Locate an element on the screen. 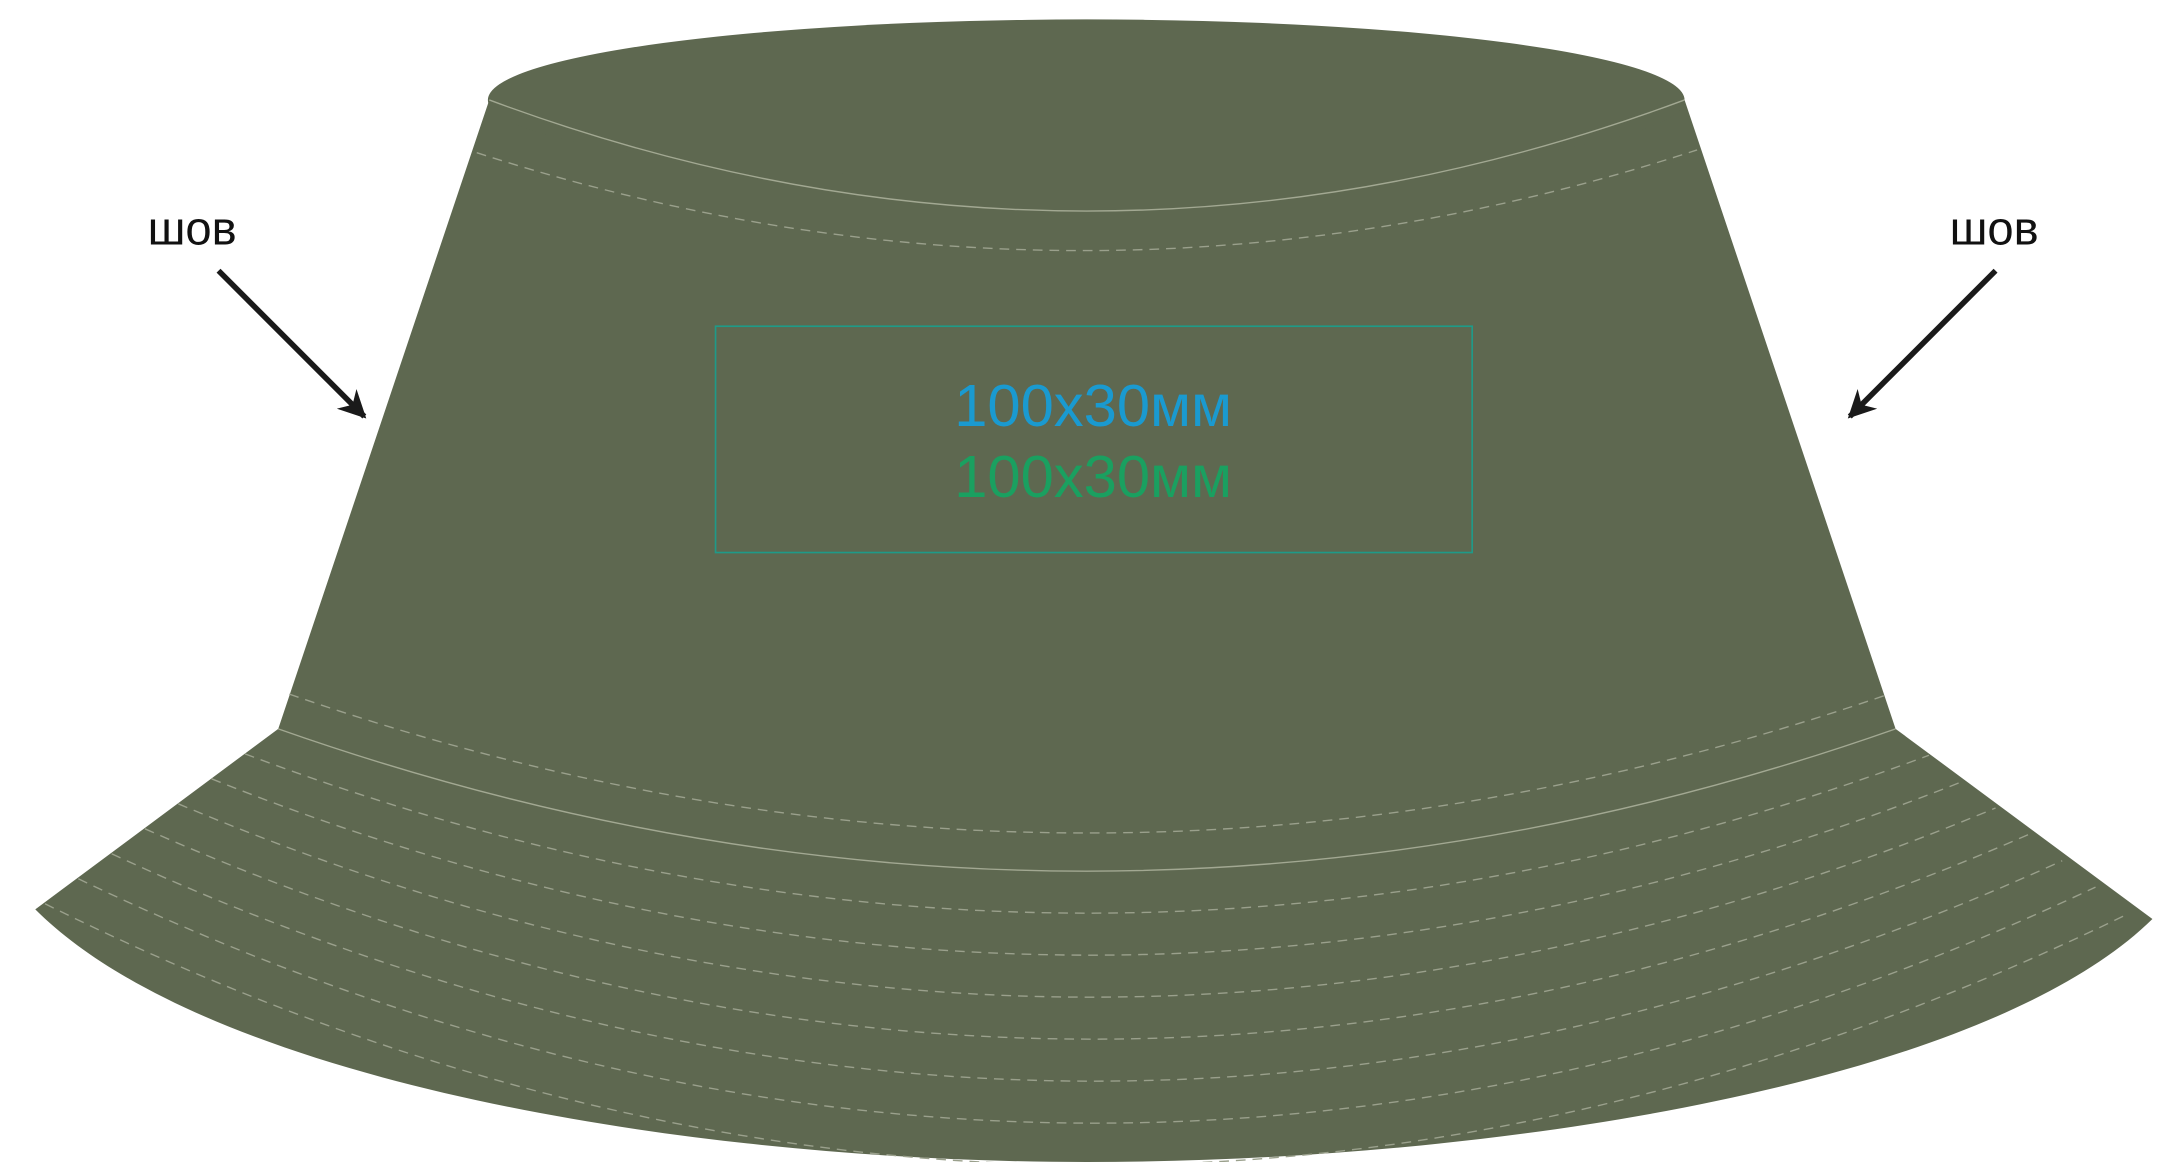  seam-label-right: шов is located at coordinates (1994, 228).